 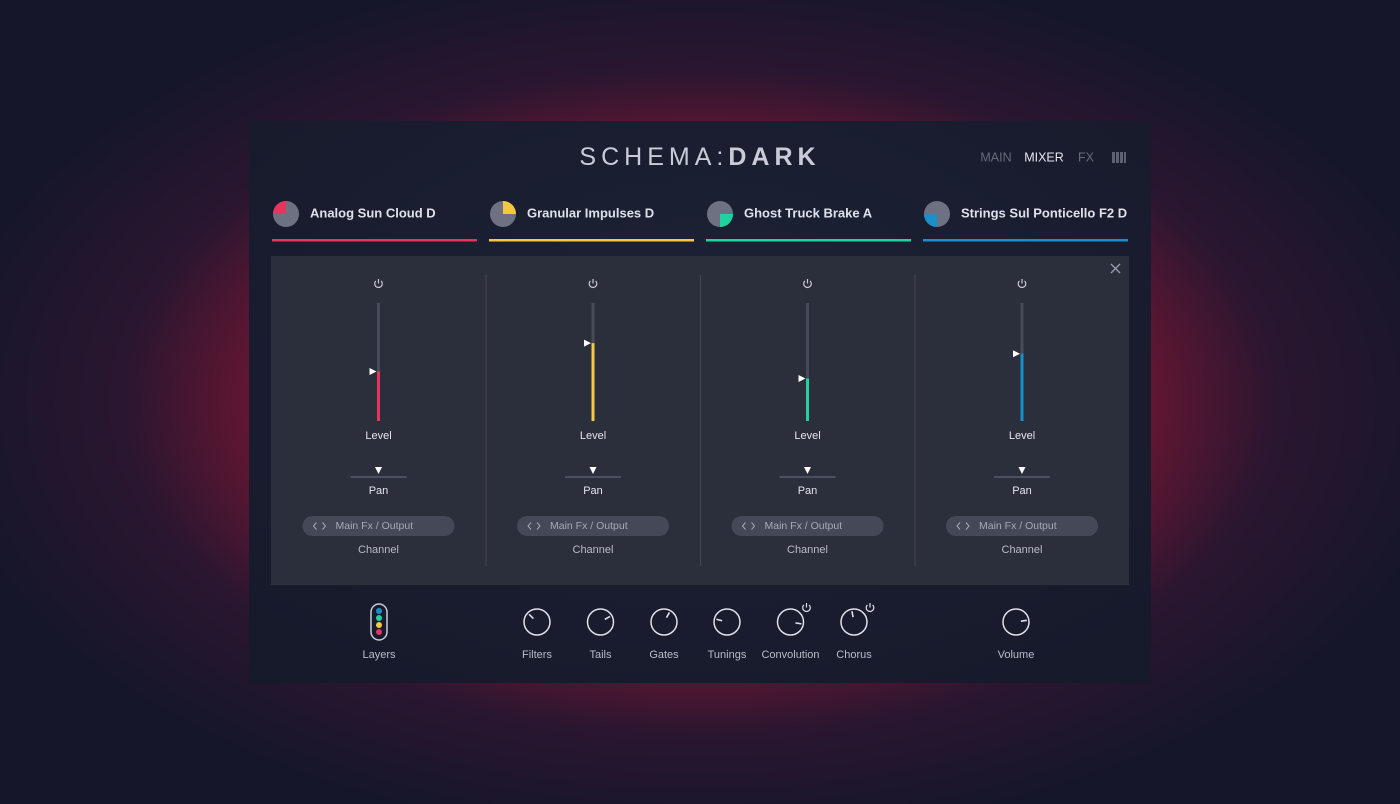 What do you see at coordinates (1044, 212) in the screenshot?
I see `tab-name: Strings Sul Ponticello F2 D` at bounding box center [1044, 212].